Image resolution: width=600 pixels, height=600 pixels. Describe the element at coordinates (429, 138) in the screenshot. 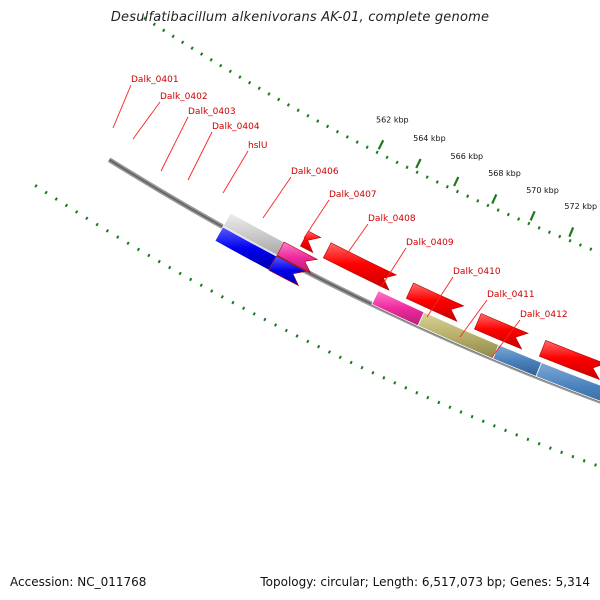

I see `tick-label: 564 kbp` at that location.